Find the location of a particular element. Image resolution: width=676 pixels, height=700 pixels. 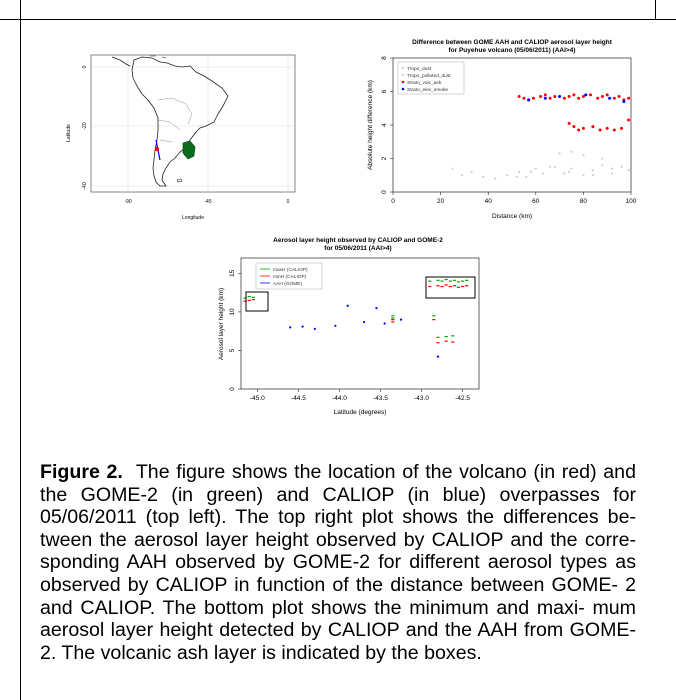

central-america-outline is located at coordinates (121, 61).